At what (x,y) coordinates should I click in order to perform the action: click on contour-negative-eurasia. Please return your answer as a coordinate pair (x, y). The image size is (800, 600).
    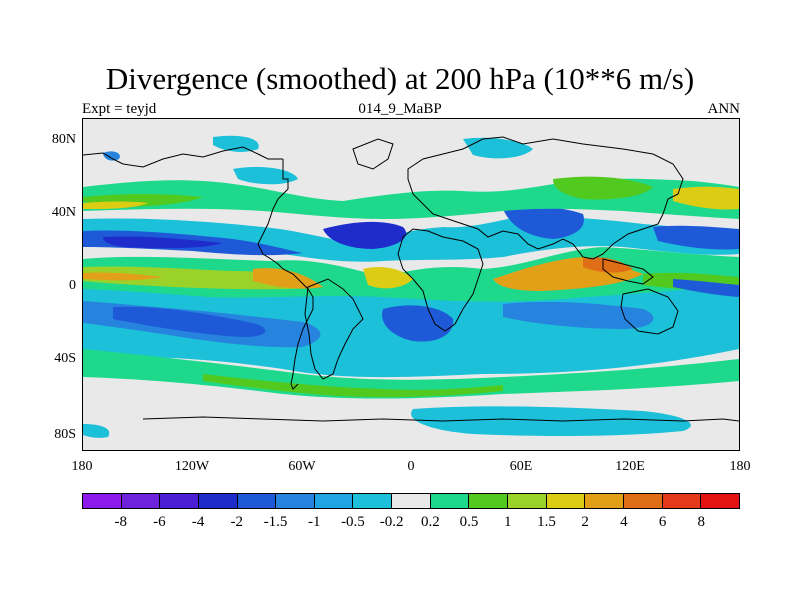
    Looking at the image, I should click on (543, 222).